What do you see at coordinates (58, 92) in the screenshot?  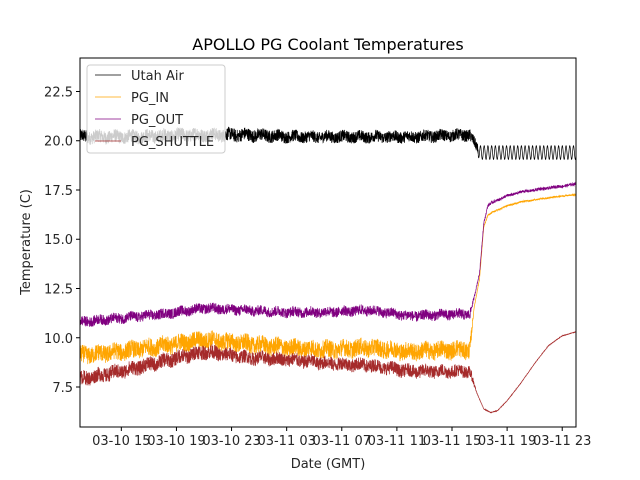 I see `y-tick-label: 22.5` at bounding box center [58, 92].